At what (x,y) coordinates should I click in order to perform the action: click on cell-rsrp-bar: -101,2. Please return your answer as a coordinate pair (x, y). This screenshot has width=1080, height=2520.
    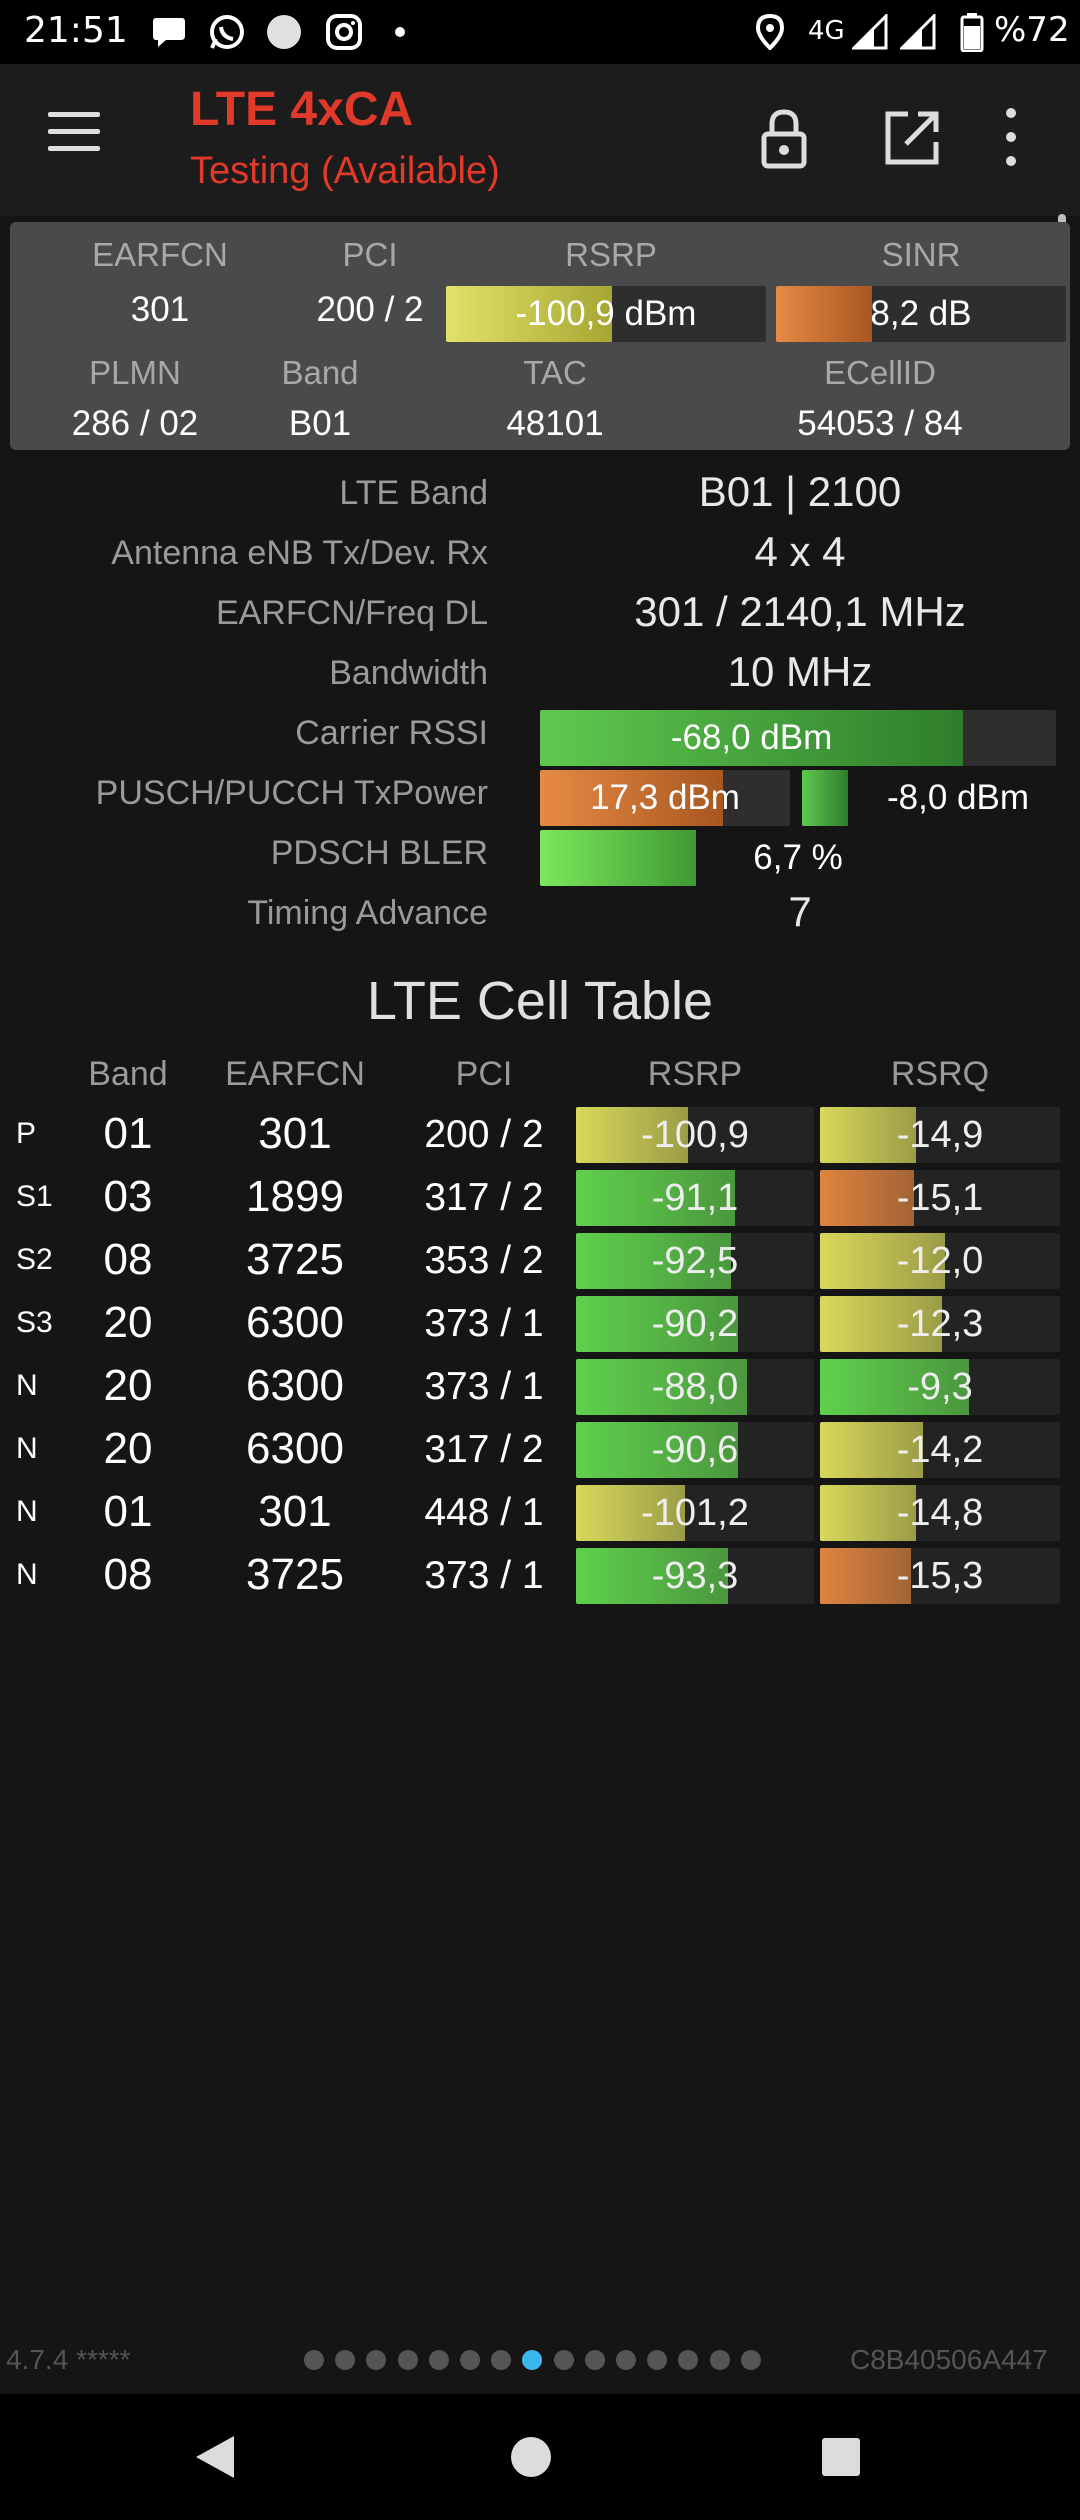
    Looking at the image, I should click on (695, 1513).